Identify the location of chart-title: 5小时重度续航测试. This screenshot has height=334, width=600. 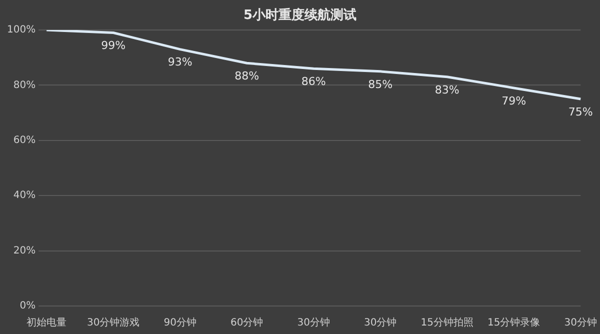
(300, 15).